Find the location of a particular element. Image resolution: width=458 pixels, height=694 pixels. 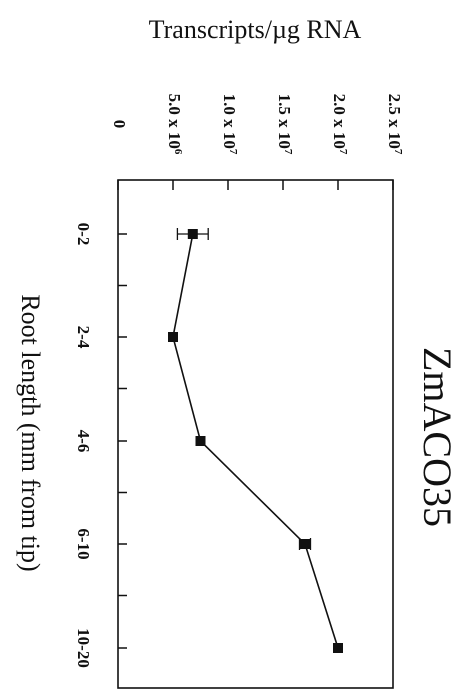

value-tick-label: 0 is located at coordinates (119, 124).